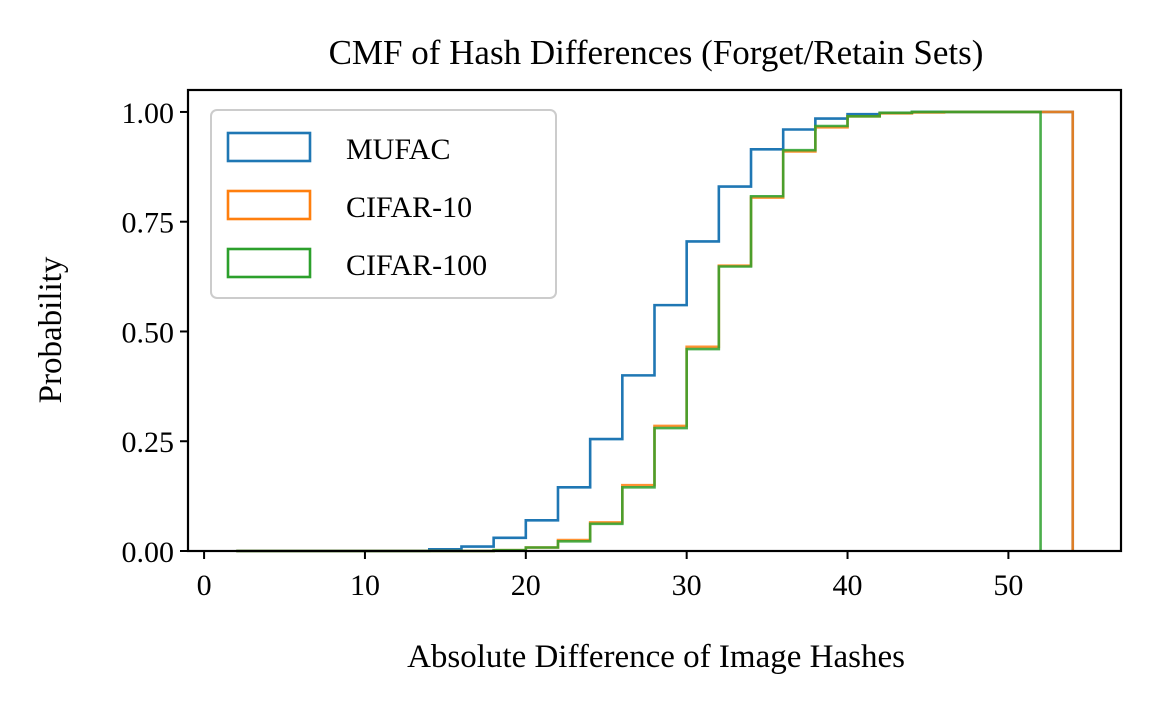 This screenshot has height=712, width=1153. I want to click on y-axis-label: Probability, so click(51, 329).